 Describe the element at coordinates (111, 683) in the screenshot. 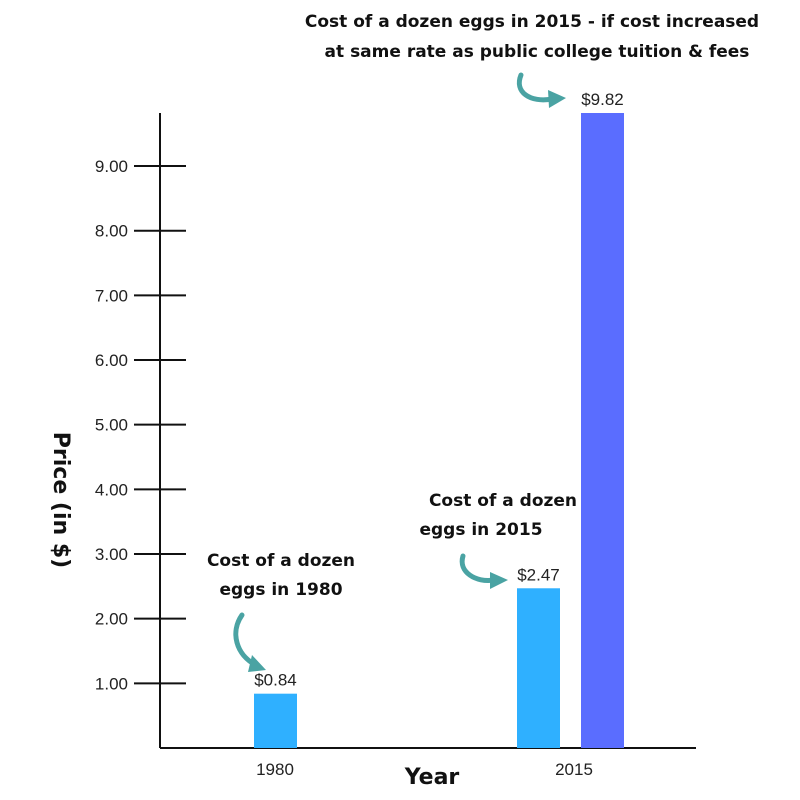

I see `y-tick-label-0: 1.00` at that location.